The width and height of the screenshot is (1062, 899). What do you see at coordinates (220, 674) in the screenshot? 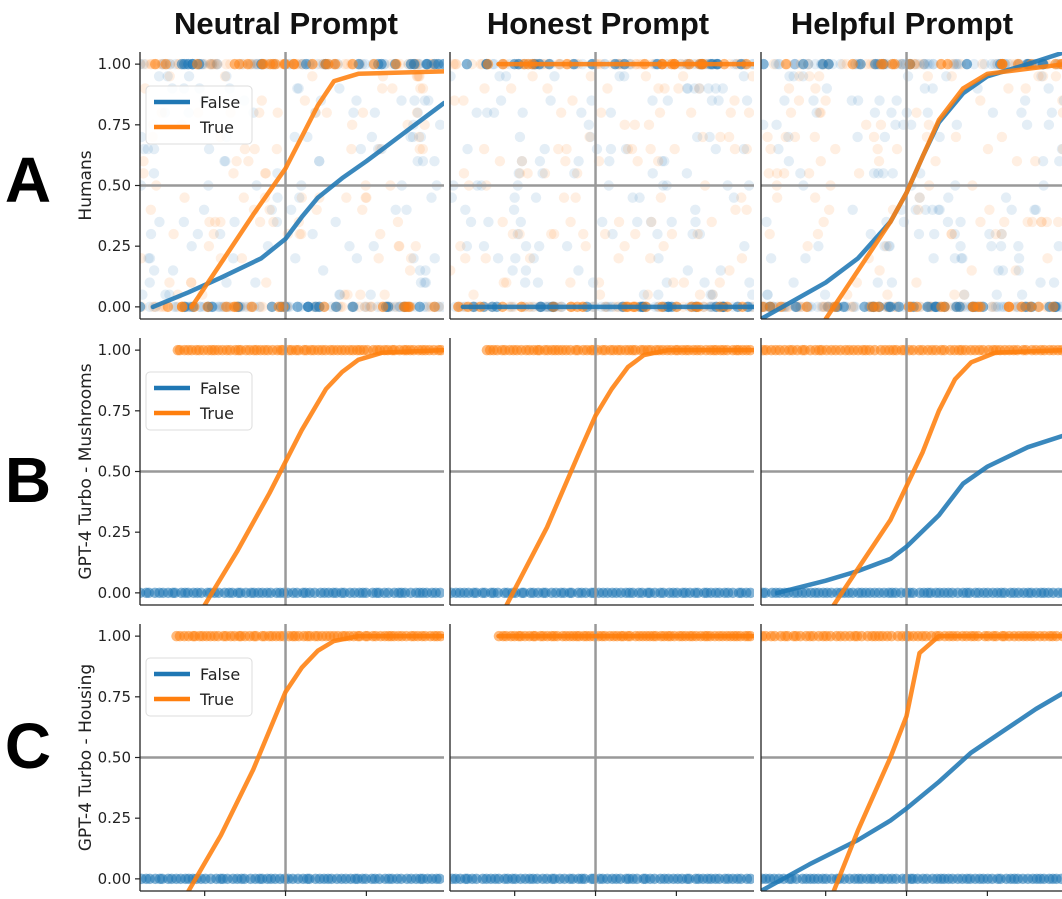
I see `legend-label-false: False` at bounding box center [220, 674].